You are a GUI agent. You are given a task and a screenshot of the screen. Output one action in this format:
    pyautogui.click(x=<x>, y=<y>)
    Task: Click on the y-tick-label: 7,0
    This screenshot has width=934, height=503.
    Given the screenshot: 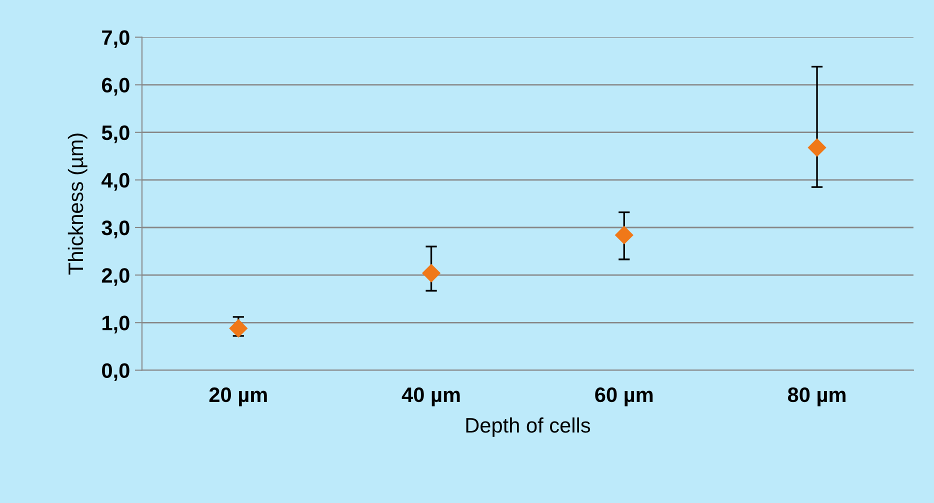 What is the action you would take?
    pyautogui.click(x=116, y=39)
    